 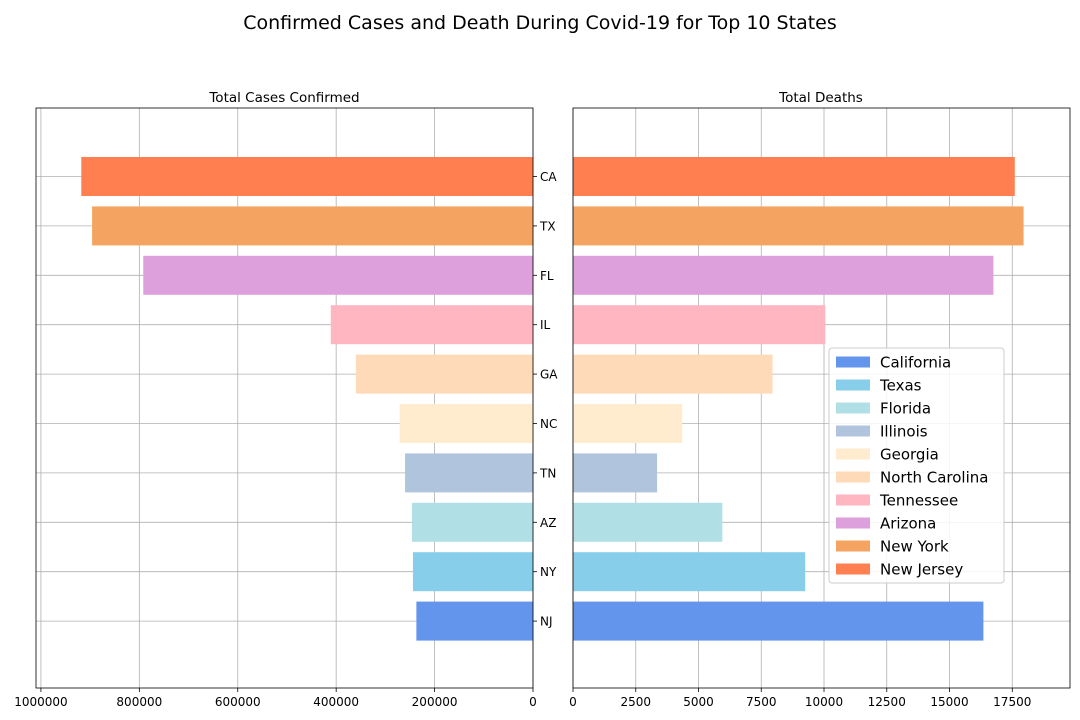 I want to click on legend-label-8: New York, so click(x=914, y=547).